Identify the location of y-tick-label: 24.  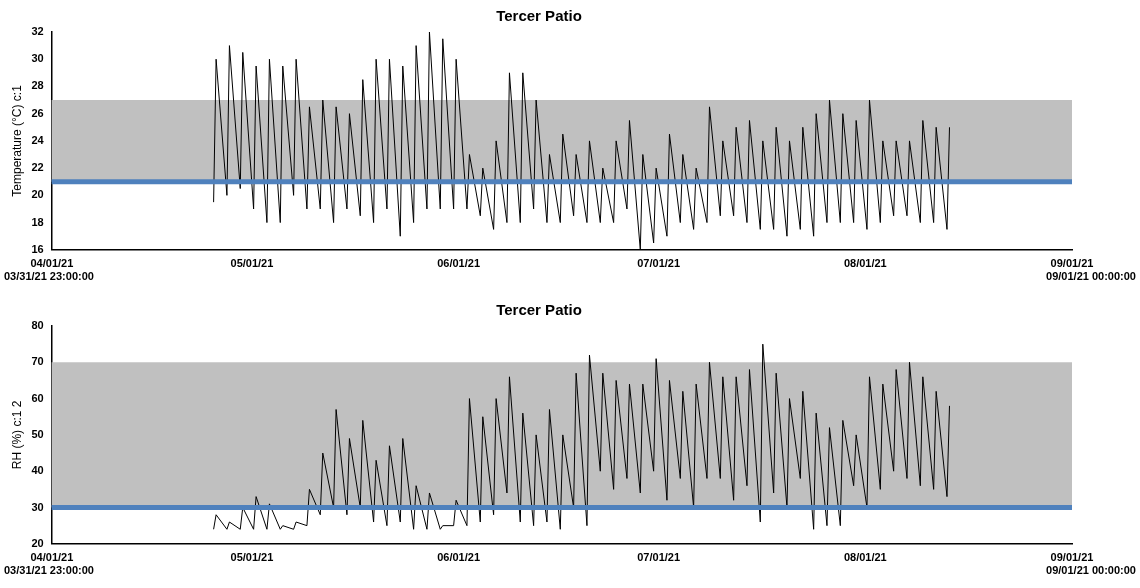
(38, 139).